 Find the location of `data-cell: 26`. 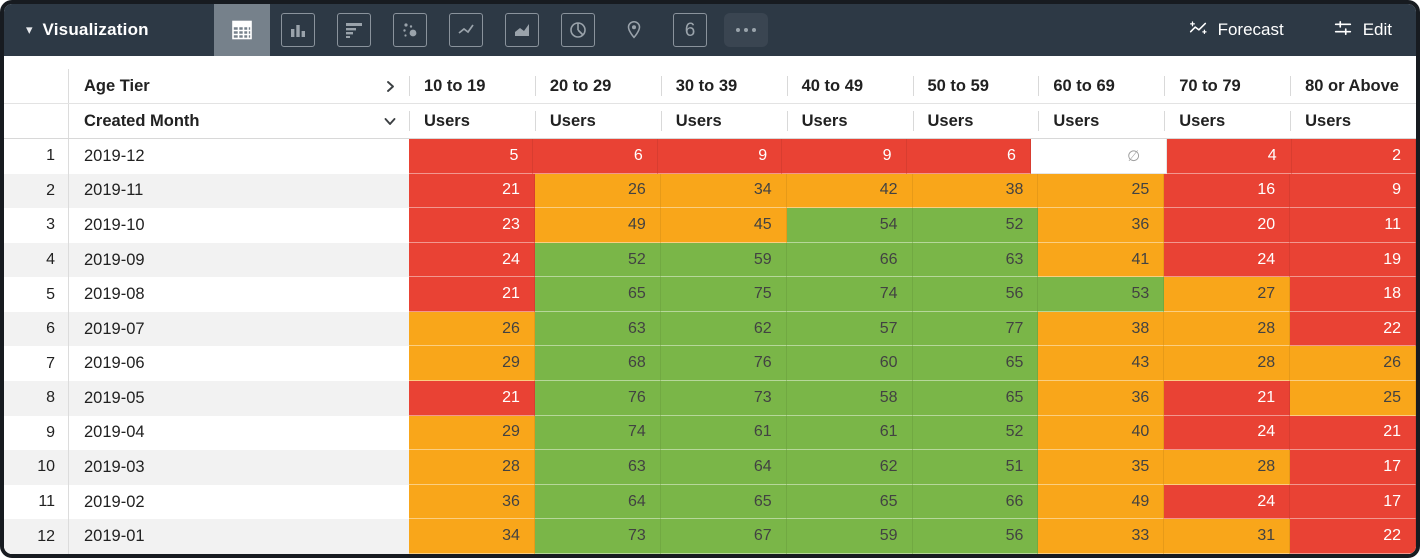

data-cell: 26 is located at coordinates (1353, 364).